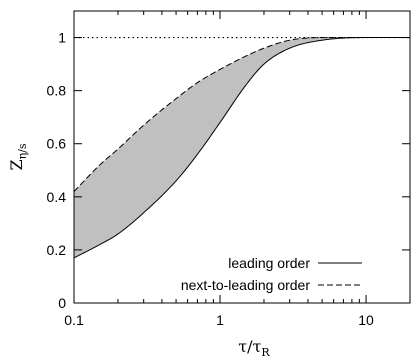 Image resolution: width=411 pixels, height=358 pixels. What do you see at coordinates (57, 91) in the screenshot?
I see `y-tick-label: 0.8` at bounding box center [57, 91].